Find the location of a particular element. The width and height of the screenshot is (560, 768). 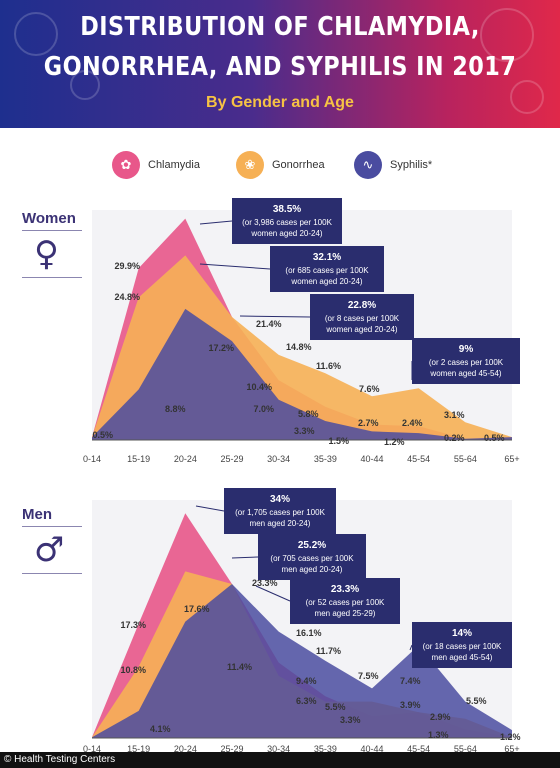

callout-detail-1: (or 18 cases per 100K is located at coordinates (462, 646).